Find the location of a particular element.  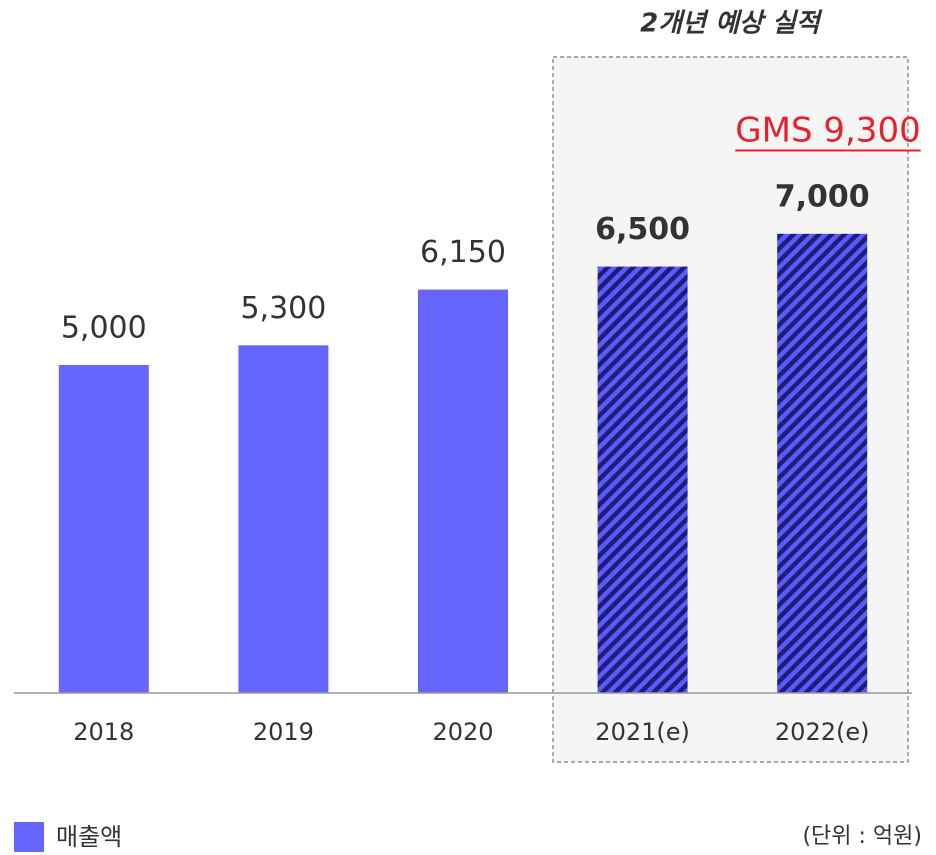

data-label: 7,000 is located at coordinates (822, 196).